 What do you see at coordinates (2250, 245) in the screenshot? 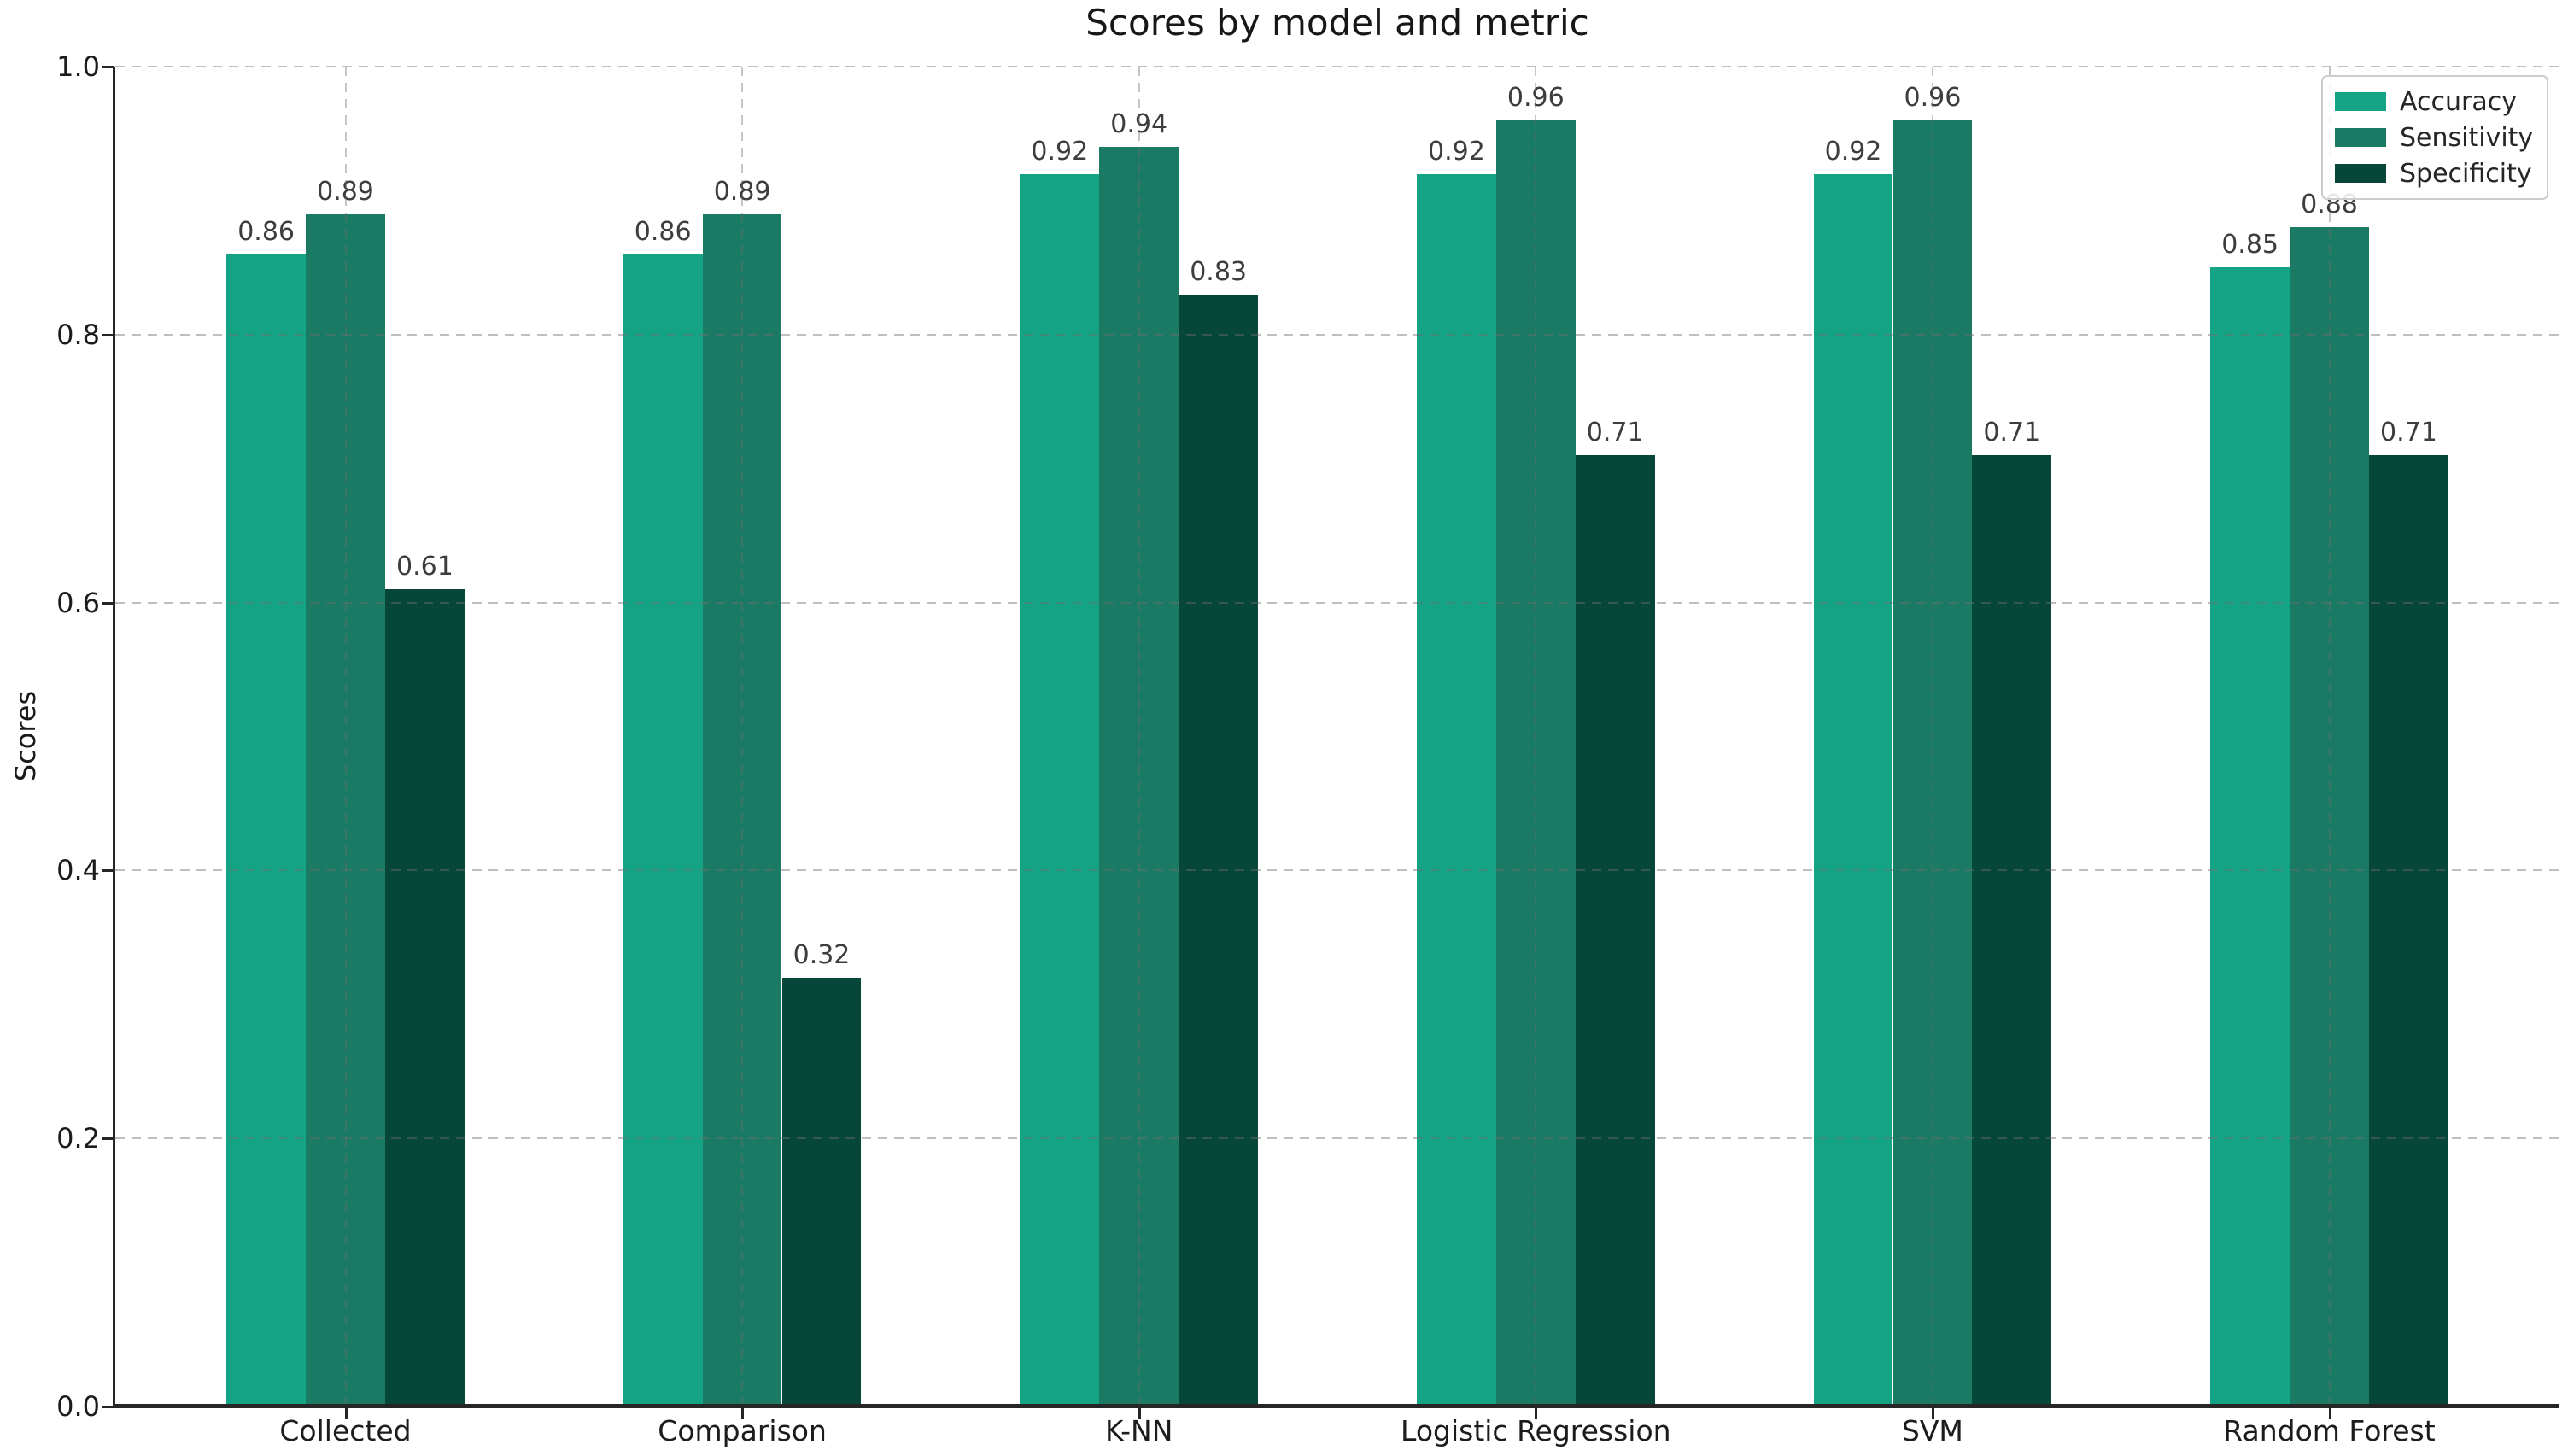
I see `bar-value-label: 0.85` at bounding box center [2250, 245].